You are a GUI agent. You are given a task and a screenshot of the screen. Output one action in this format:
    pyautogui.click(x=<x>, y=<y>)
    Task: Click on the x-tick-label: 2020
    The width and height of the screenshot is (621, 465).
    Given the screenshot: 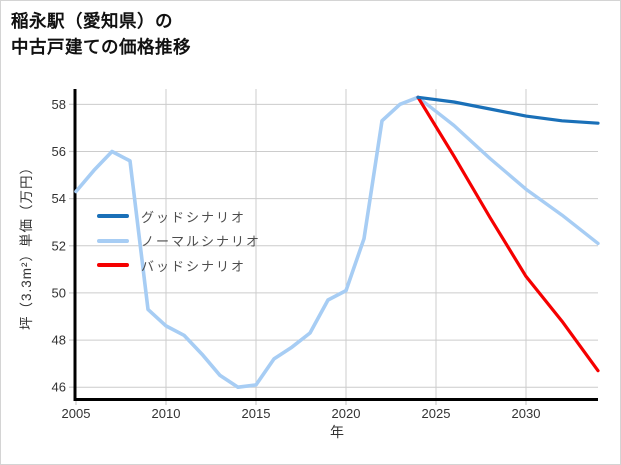 What is the action you would take?
    pyautogui.click(x=346, y=413)
    